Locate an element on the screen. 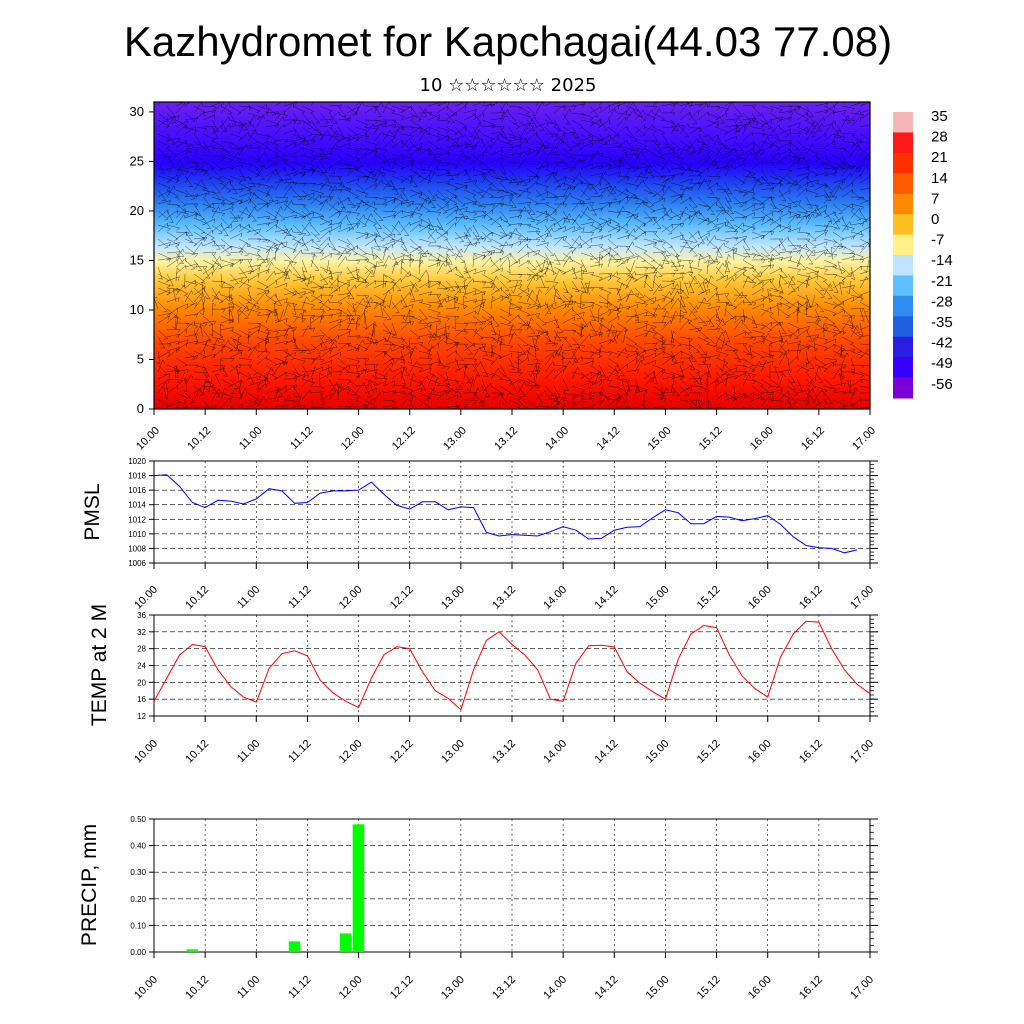  x-tick-label: 10.00 is located at coordinates (146, 598).